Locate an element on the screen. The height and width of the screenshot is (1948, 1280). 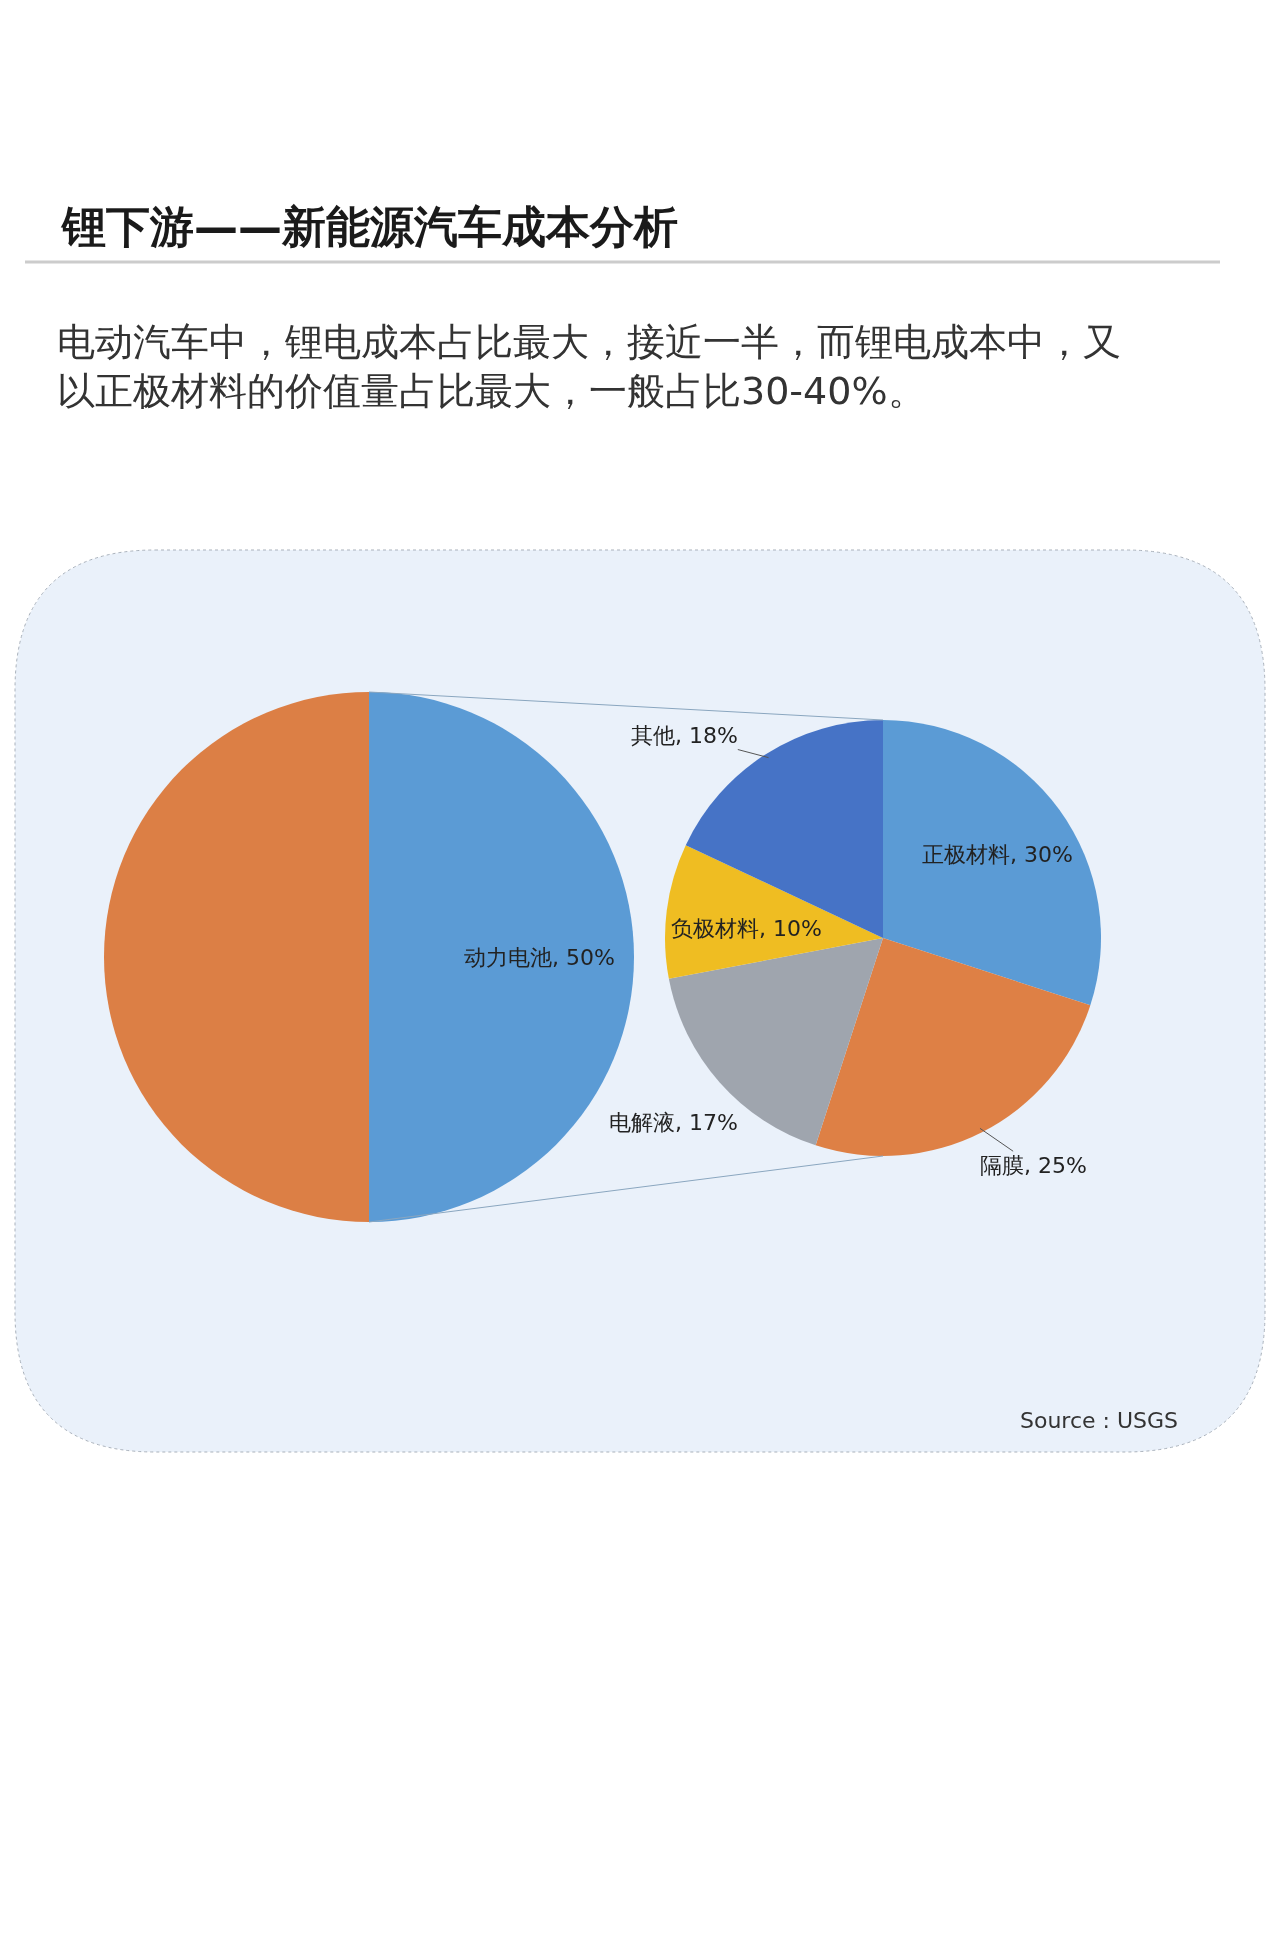
chart-title: 锂下游——新能源汽车成本分析 is located at coordinates (369, 227).